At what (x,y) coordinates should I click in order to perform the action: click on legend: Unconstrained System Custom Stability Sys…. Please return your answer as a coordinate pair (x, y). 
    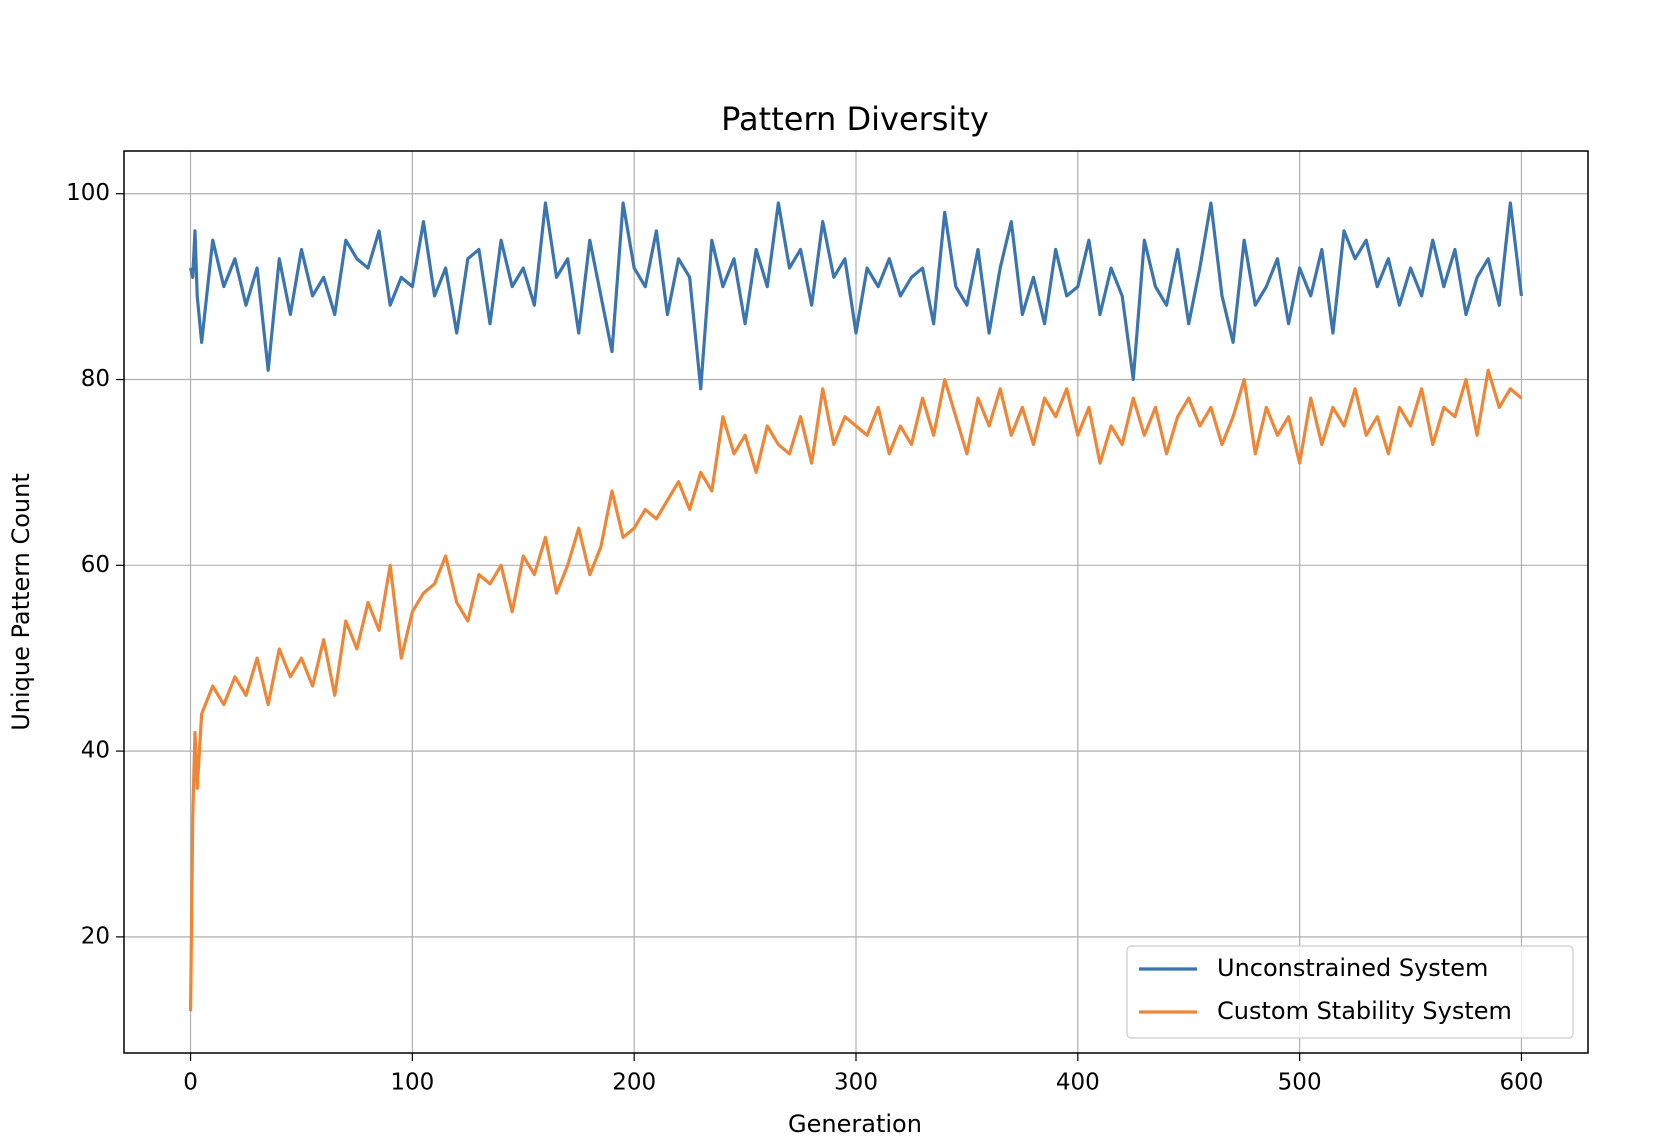
    Looking at the image, I should click on (1350, 992).